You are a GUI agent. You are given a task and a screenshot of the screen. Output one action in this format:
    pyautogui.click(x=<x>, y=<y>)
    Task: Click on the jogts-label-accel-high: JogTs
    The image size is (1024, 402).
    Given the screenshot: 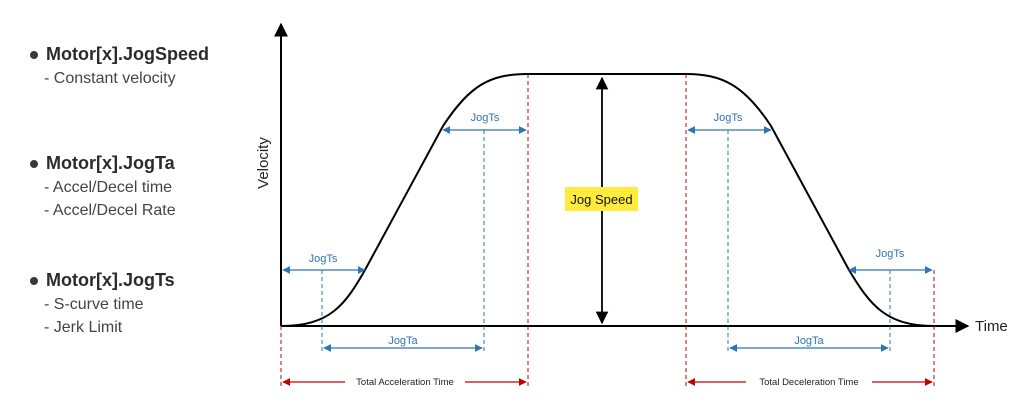 What is the action you would take?
    pyautogui.click(x=485, y=118)
    